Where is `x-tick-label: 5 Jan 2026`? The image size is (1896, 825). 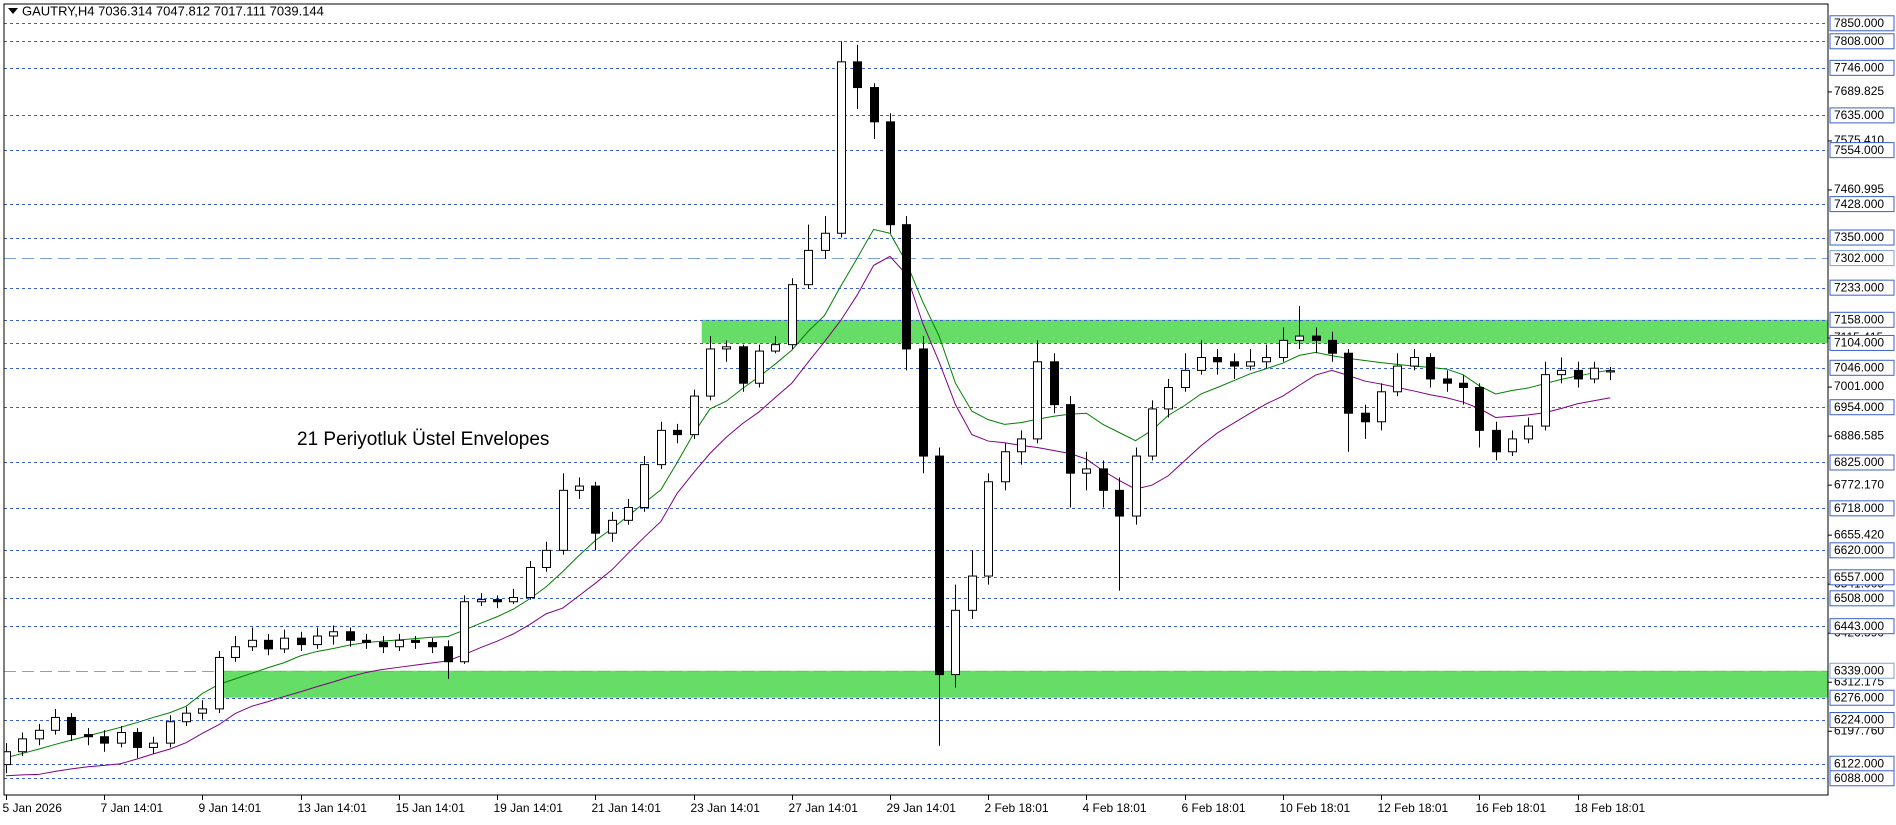 x-tick-label: 5 Jan 2026 is located at coordinates (33, 808).